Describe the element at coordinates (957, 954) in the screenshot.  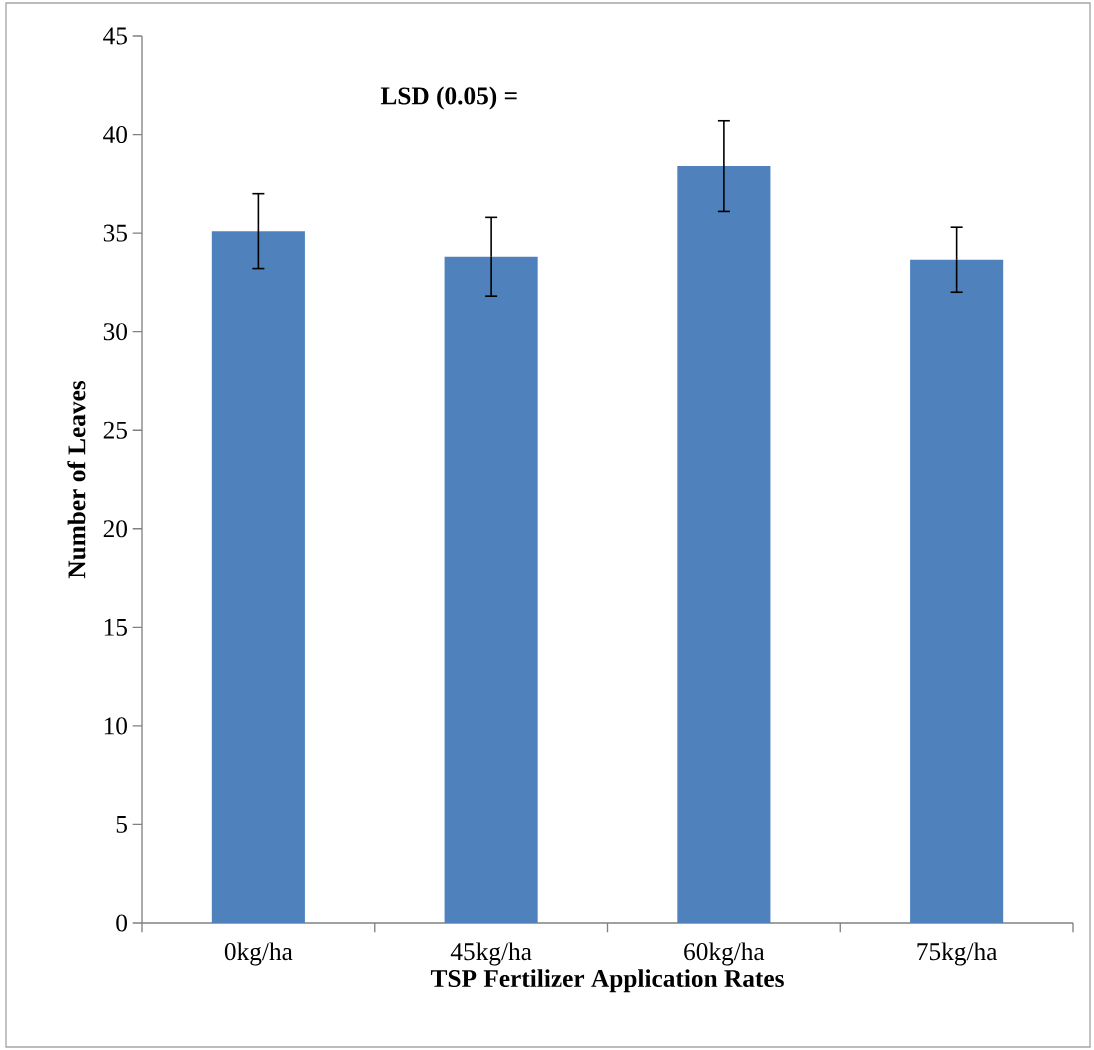
I see `x-tick-label: 75kg/ha` at that location.